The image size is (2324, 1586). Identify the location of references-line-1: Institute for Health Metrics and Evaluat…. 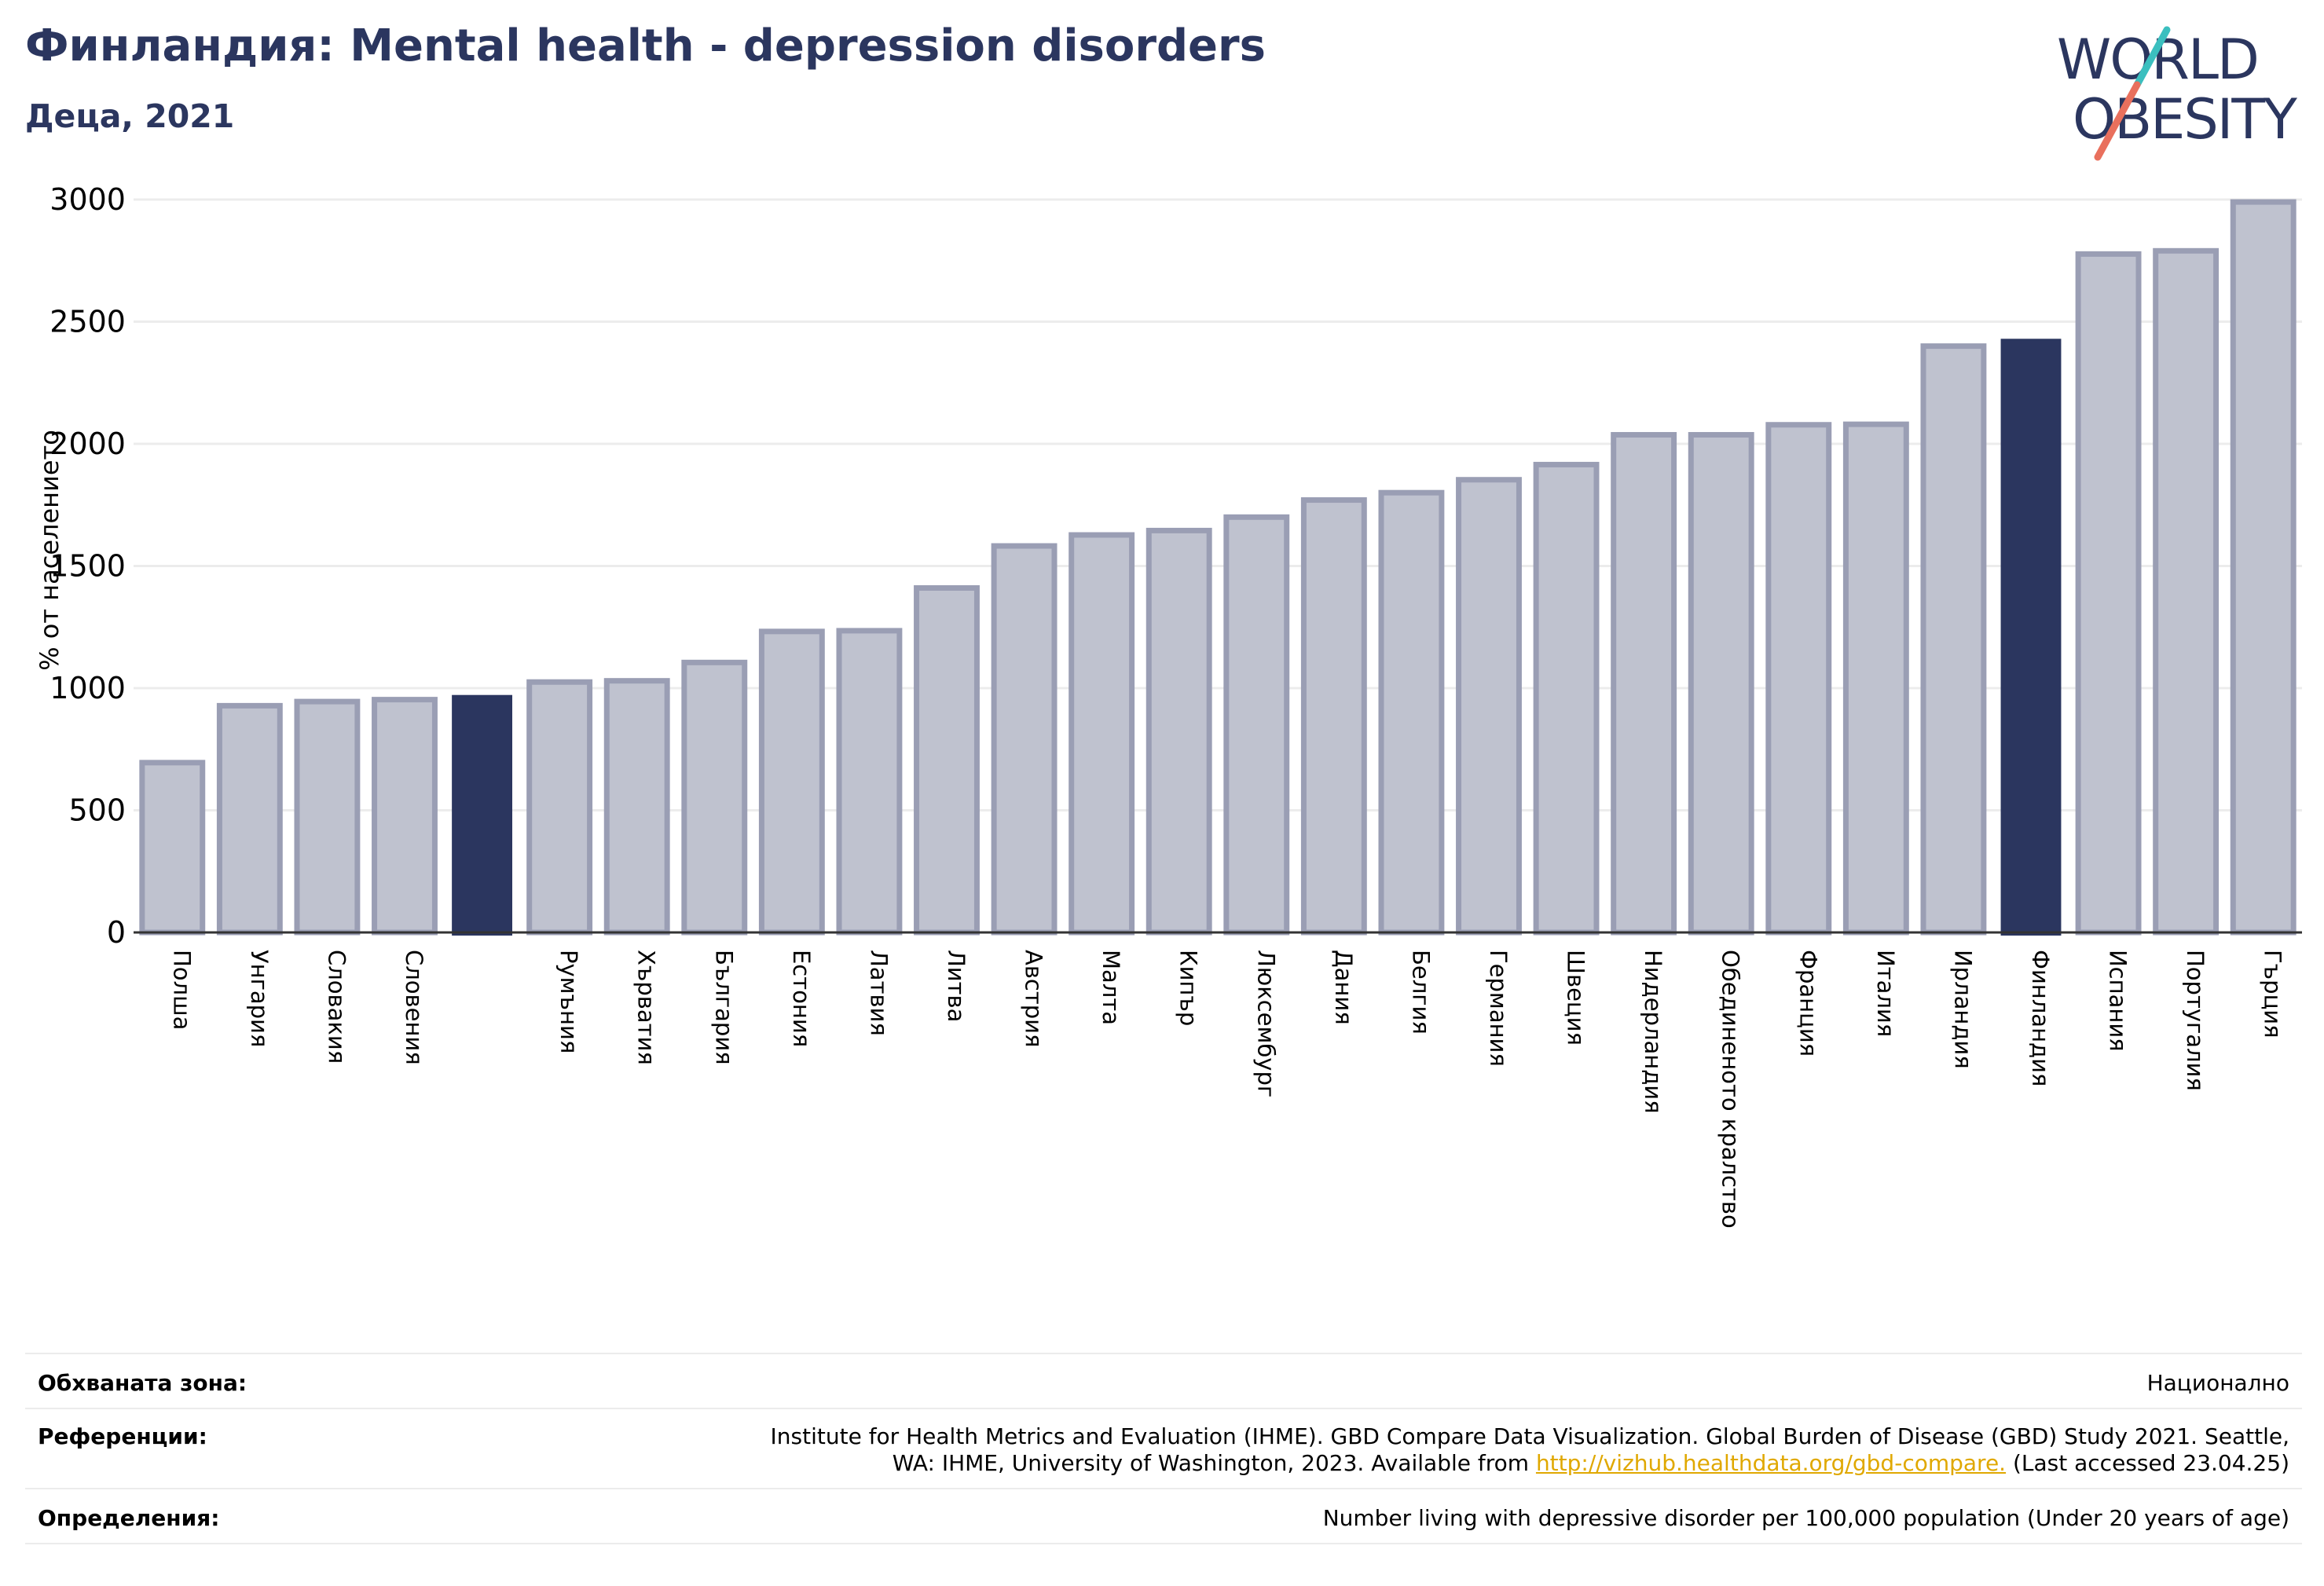
(1529, 1436).